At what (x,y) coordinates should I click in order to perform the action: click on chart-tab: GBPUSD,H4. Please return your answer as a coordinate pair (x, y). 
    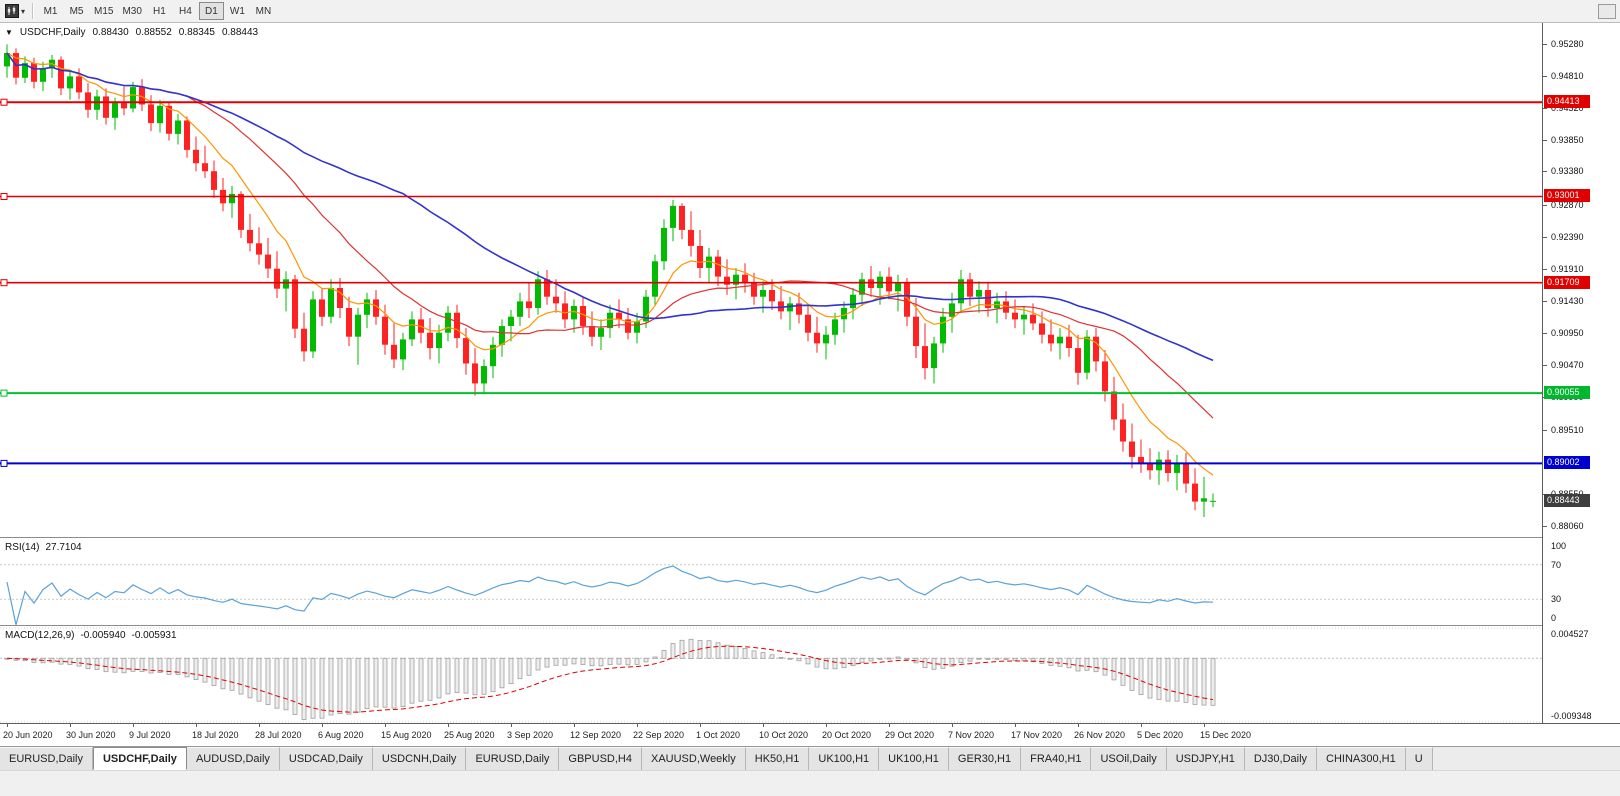
    Looking at the image, I should click on (600, 758).